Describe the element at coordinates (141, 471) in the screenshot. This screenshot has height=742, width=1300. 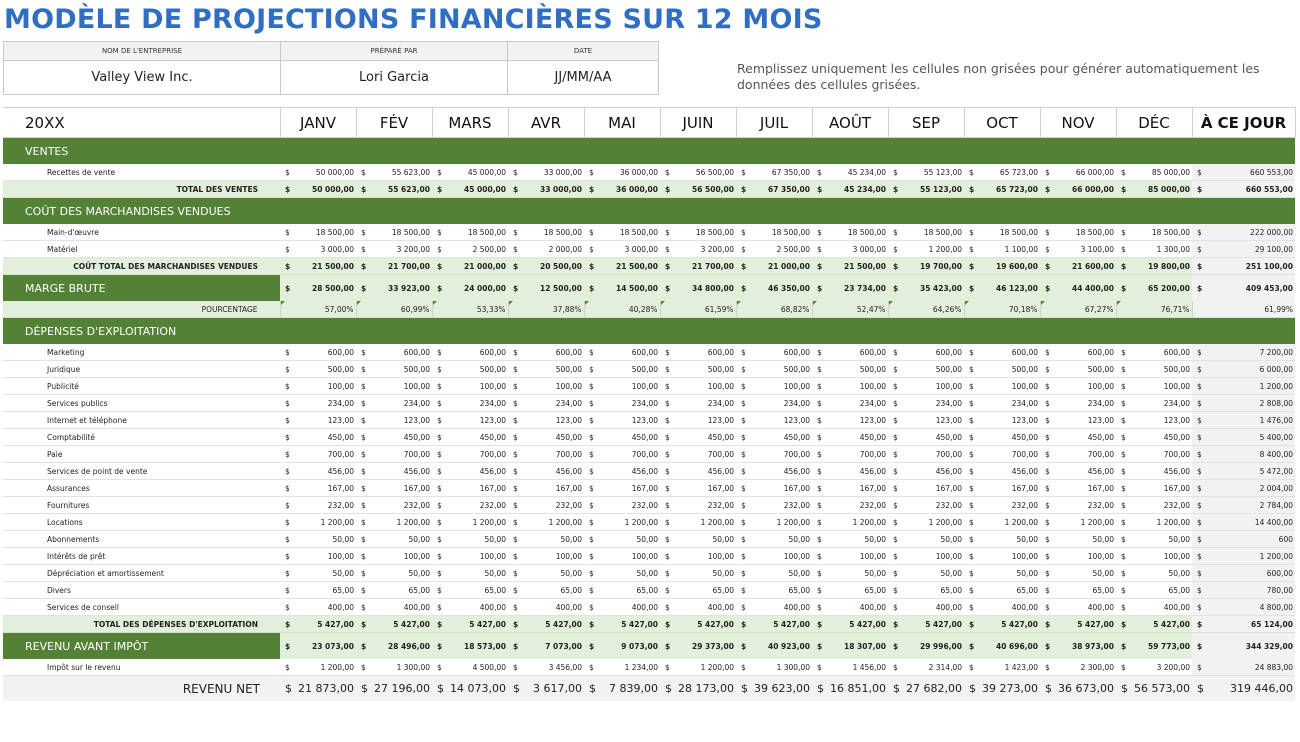
I see `row-label: Services de point de vente` at that location.